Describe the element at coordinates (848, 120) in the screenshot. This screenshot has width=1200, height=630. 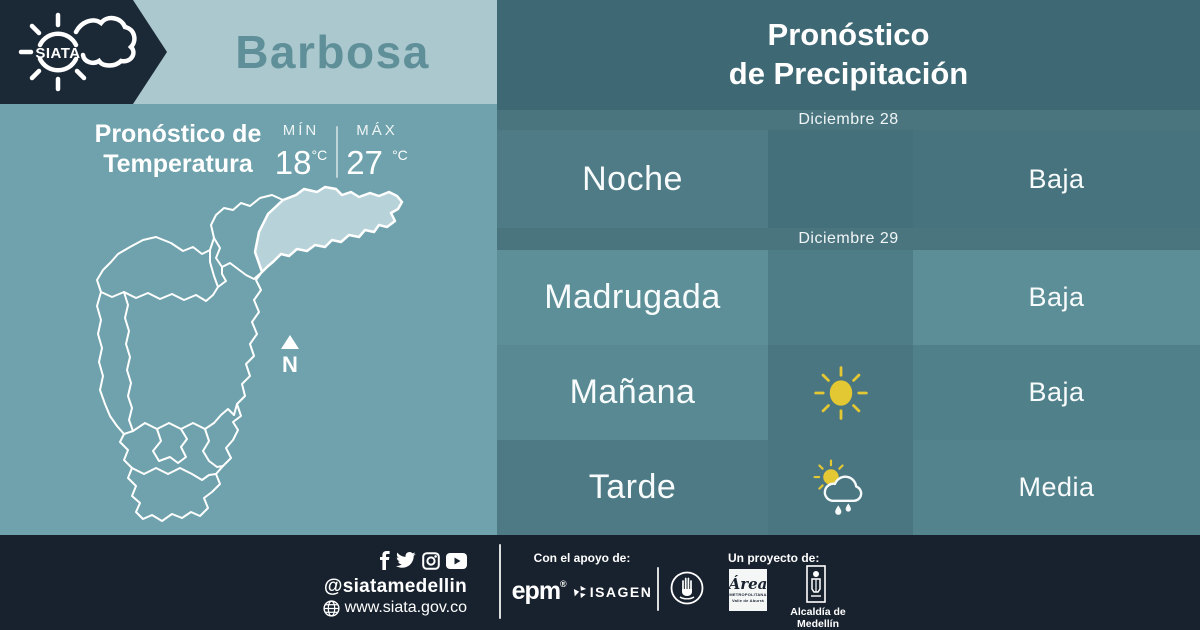
I see `date-band: Diciembre 28` at that location.